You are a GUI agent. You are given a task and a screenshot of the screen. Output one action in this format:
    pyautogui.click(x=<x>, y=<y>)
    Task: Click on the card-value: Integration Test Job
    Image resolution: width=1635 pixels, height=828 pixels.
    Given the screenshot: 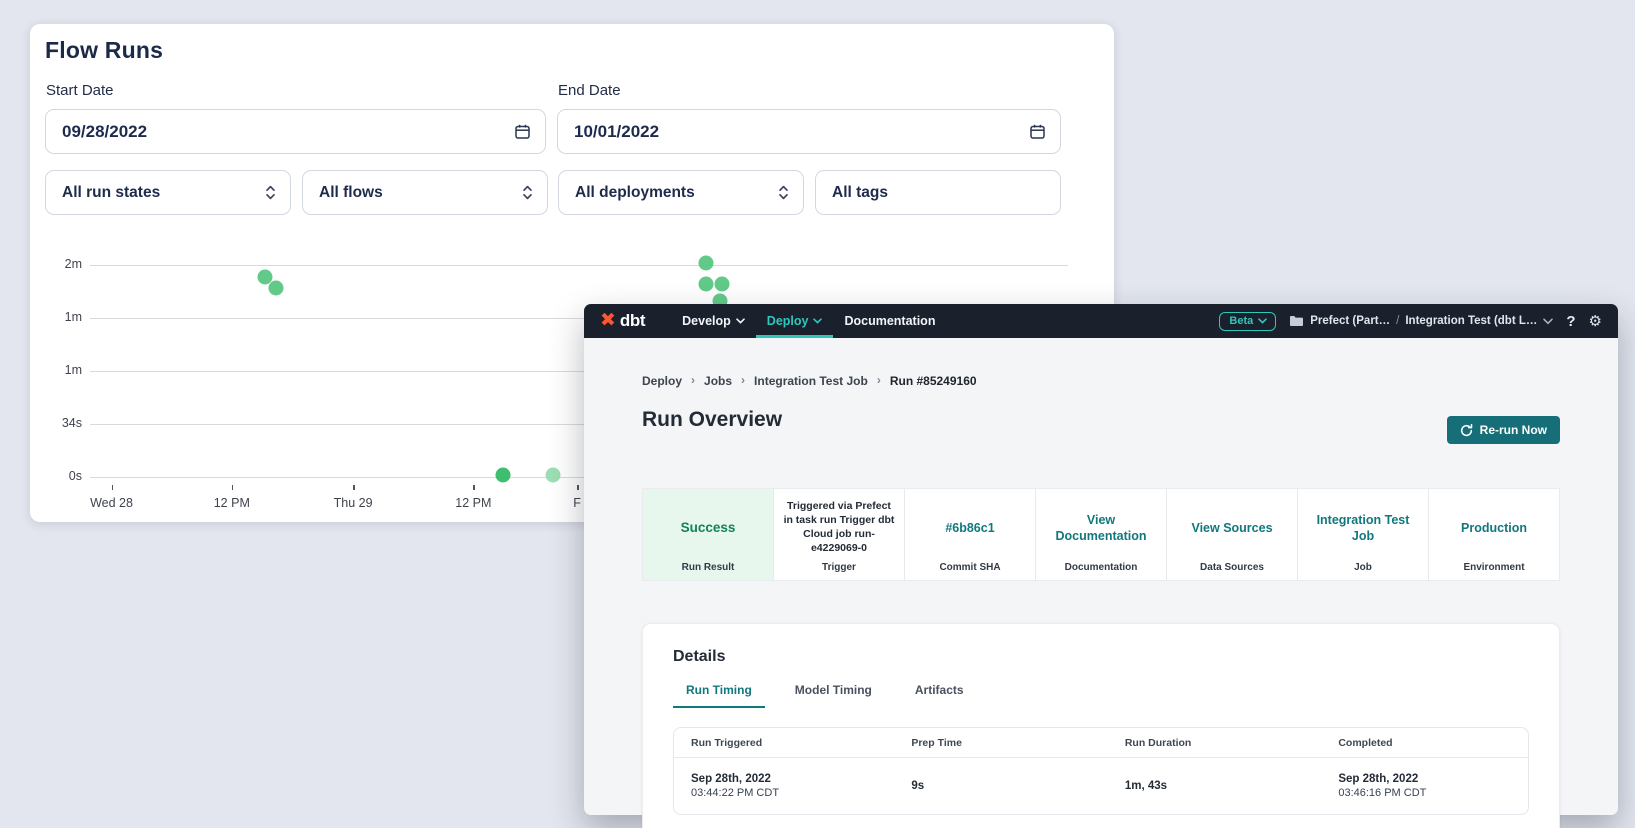 What is the action you would take?
    pyautogui.click(x=1363, y=528)
    